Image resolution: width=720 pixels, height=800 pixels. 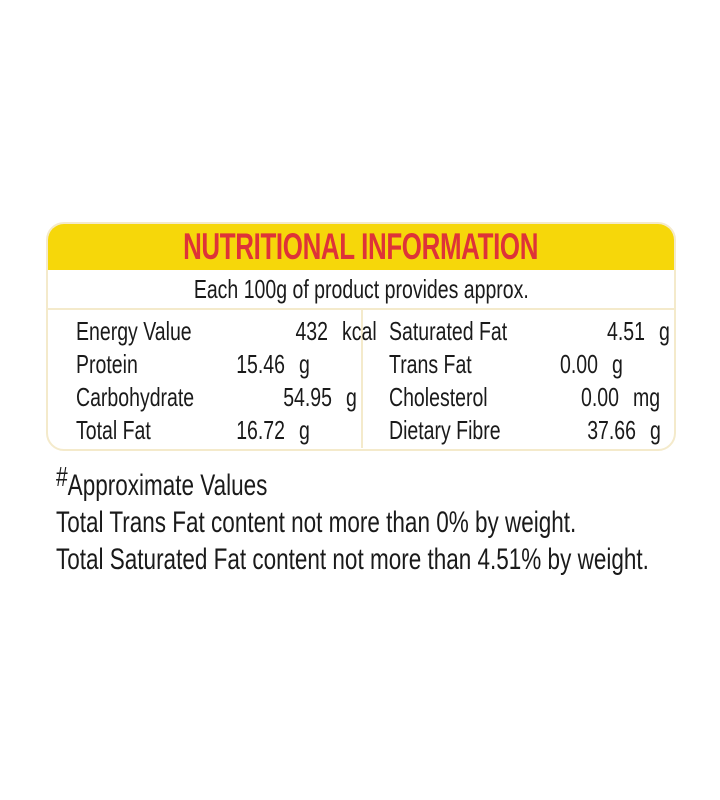 What do you see at coordinates (212, 364) in the screenshot?
I see `nutrient-row: Protein 15.46 g` at bounding box center [212, 364].